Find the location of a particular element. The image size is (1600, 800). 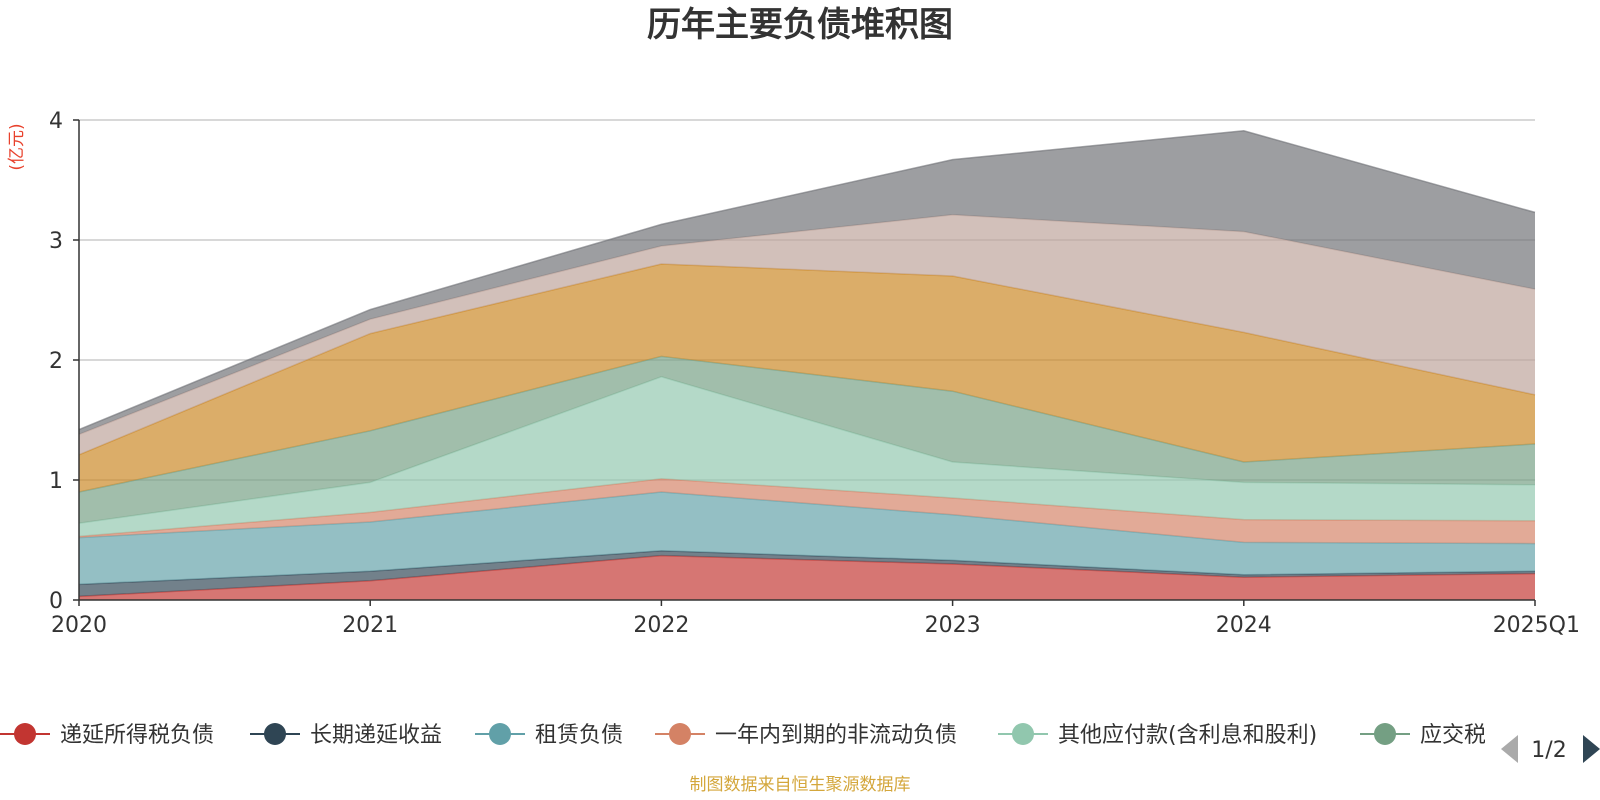

legend-item-长期递延收益: 长期递延收益 is located at coordinates (346, 735).